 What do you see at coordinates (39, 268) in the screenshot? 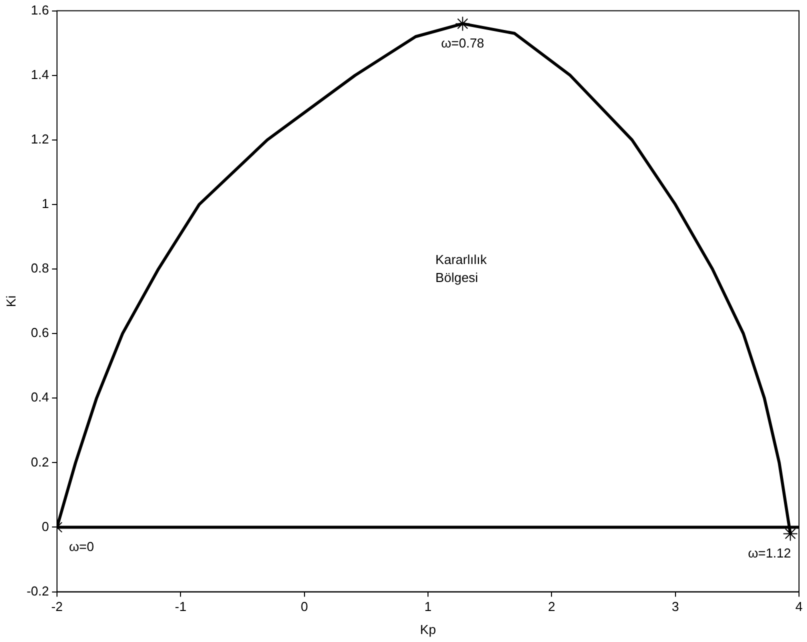
I see `y-tick-label: 0.8` at bounding box center [39, 268].